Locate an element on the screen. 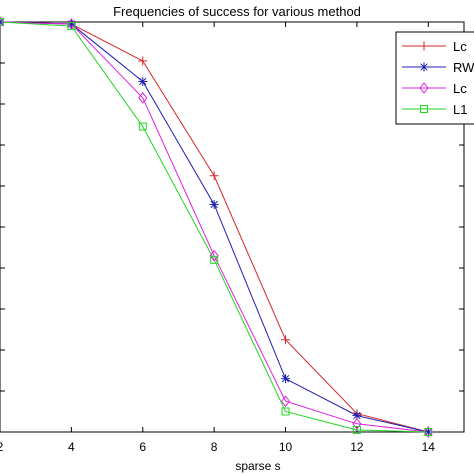 The width and height of the screenshot is (474, 474). legend: Lc RW Lc L1 is located at coordinates (434, 78).